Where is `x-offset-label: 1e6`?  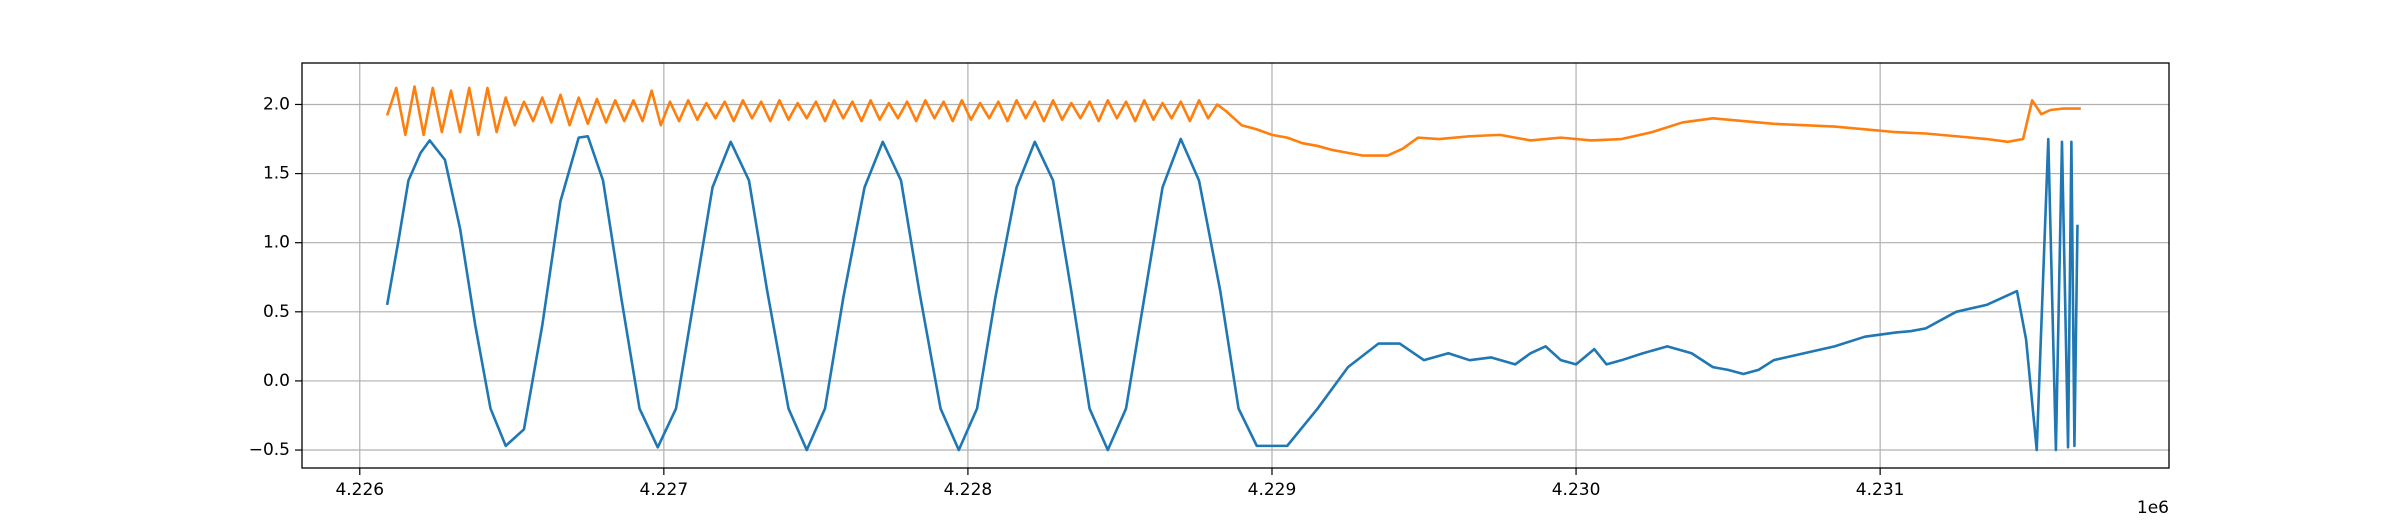 x-offset-label: 1e6 is located at coordinates (2153, 508).